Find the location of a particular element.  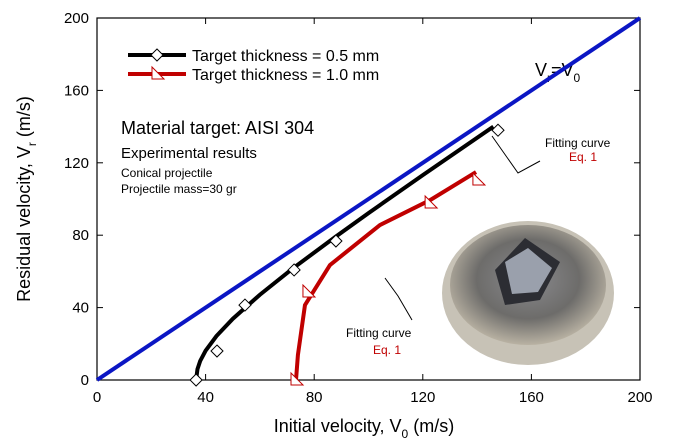

x-tick-label: 200 is located at coordinates (639, 397).